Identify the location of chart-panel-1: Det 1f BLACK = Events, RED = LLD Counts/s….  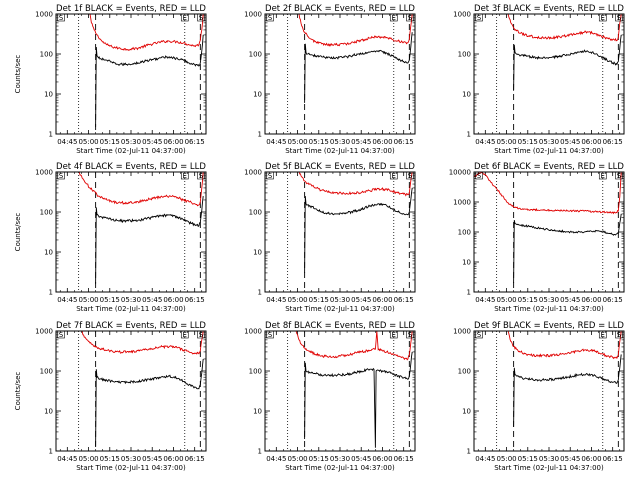
(110, 79).